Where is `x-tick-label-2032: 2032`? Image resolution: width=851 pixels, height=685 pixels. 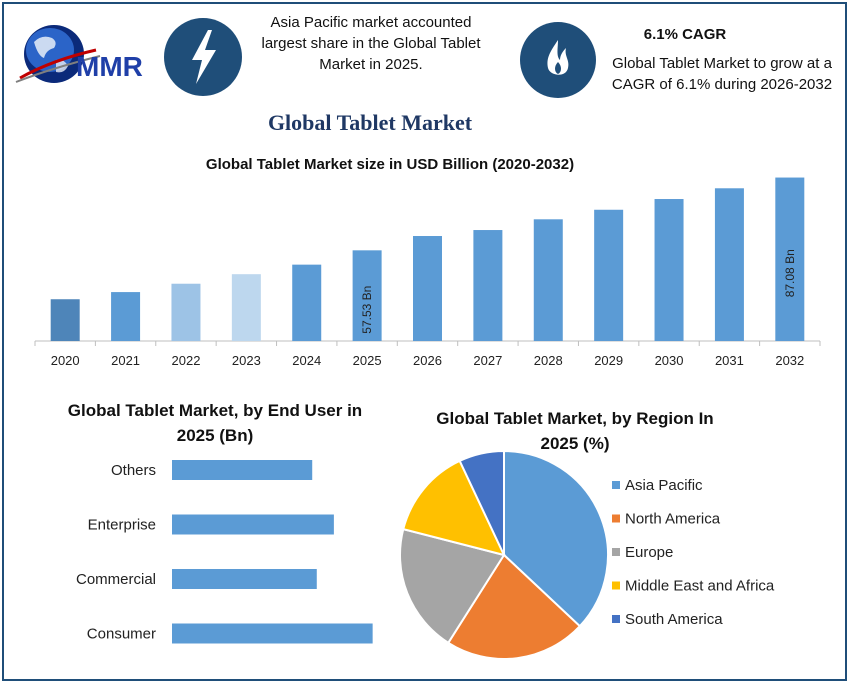
x-tick-label-2032: 2032 is located at coordinates (789, 360).